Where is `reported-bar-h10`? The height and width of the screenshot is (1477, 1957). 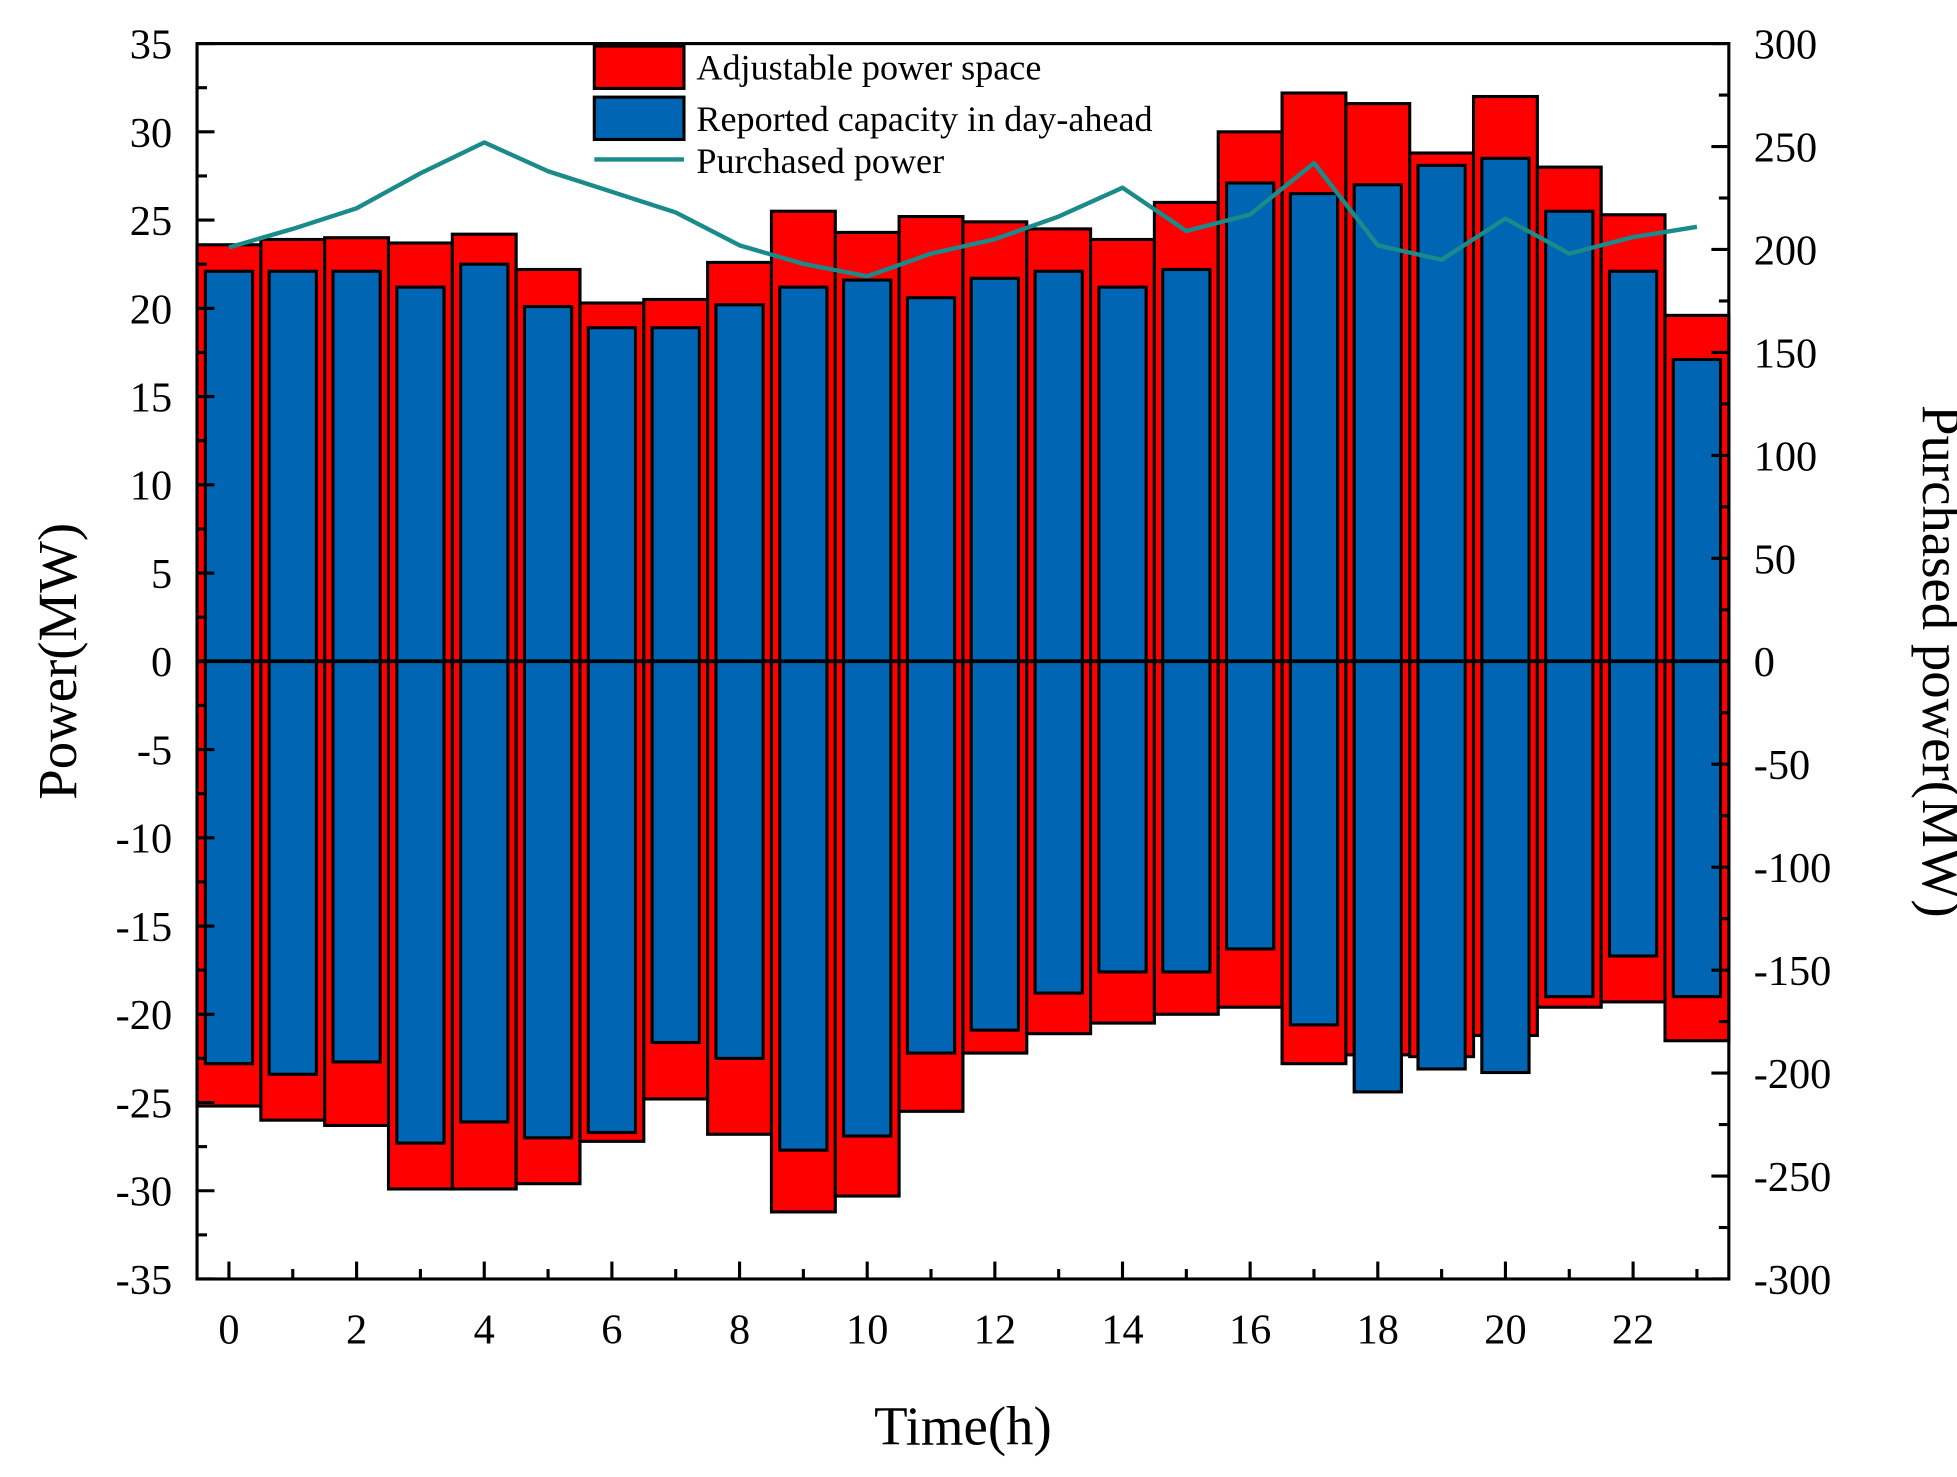
reported-bar-h10 is located at coordinates (867, 708).